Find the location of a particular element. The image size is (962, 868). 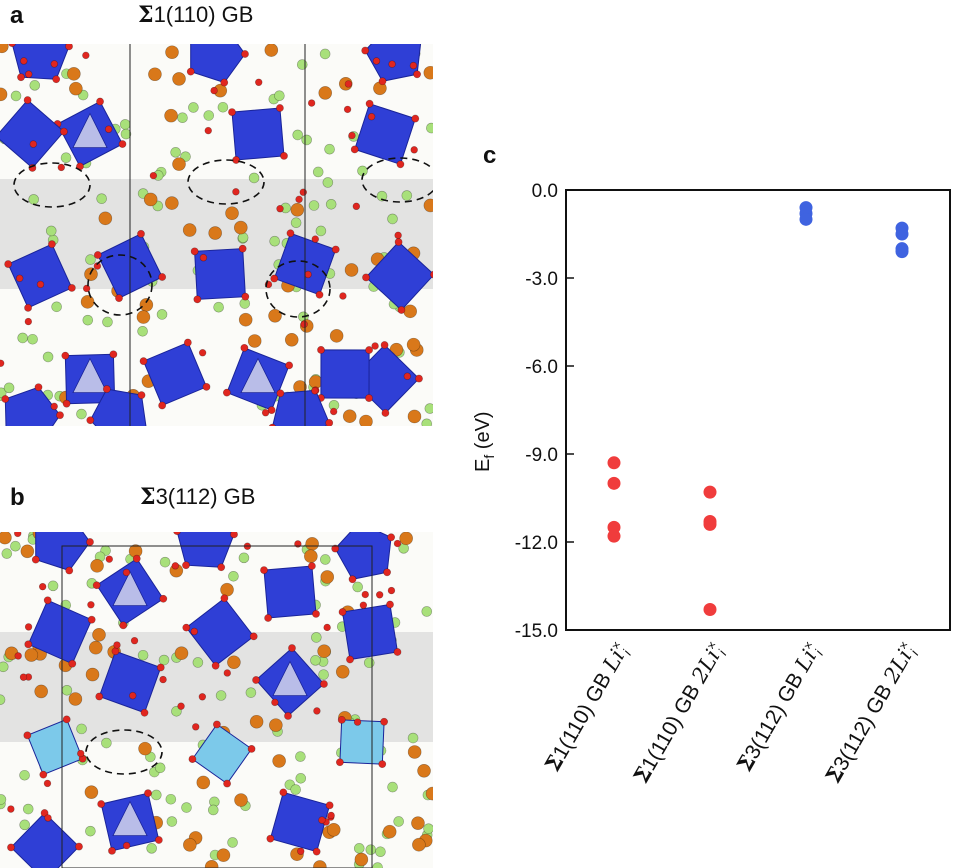

zr-octahedron is located at coordinates (399, 276).